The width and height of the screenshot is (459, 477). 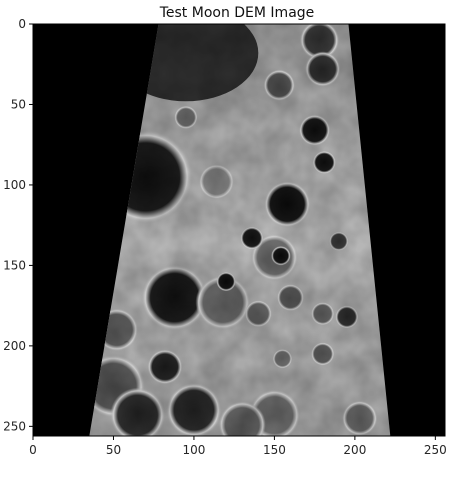 I want to click on chart-title: Test Moon DEM Image, so click(x=237, y=13).